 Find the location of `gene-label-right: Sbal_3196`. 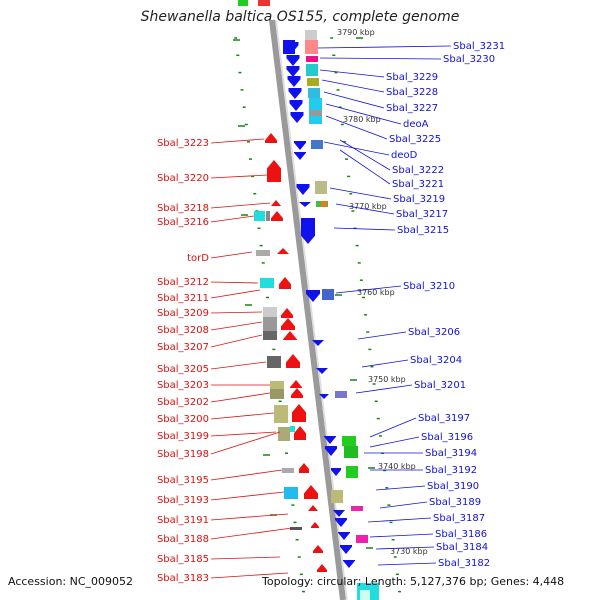

gene-label-right: Sbal_3196 is located at coordinates (447, 437).